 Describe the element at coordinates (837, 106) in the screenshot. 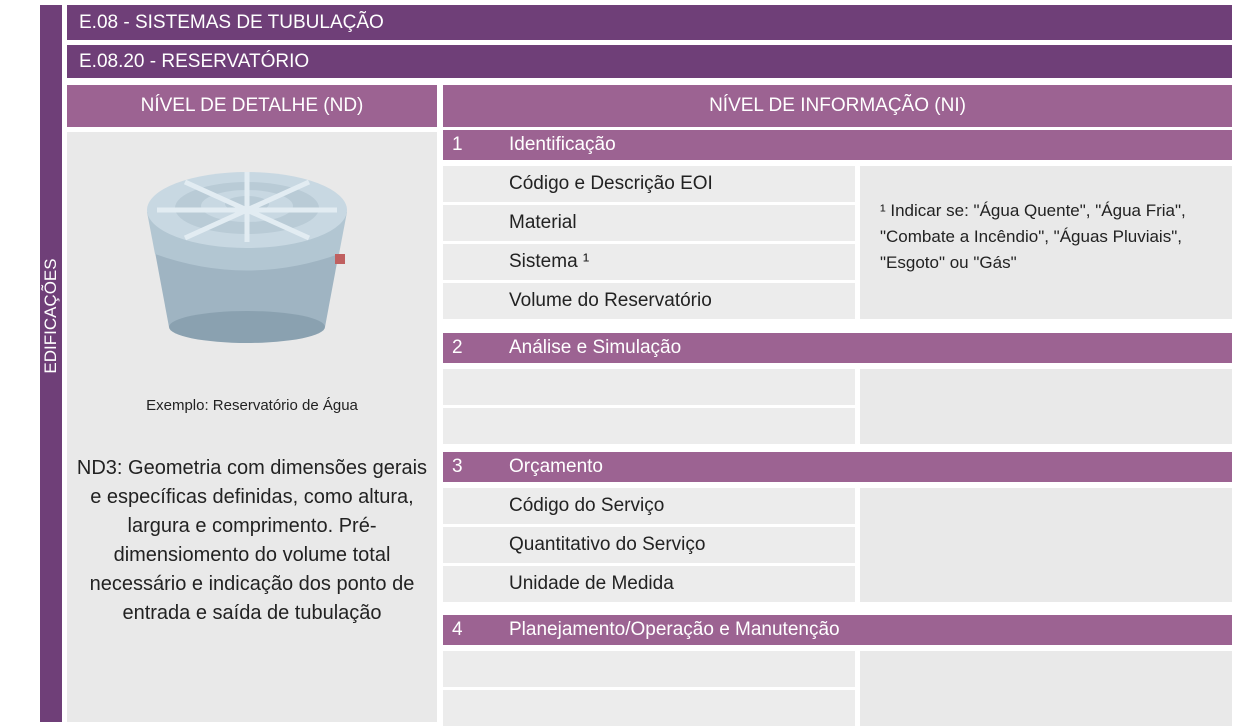

I see `column-header: NÍVEL DE INFORMAÇÃO (NI)` at that location.